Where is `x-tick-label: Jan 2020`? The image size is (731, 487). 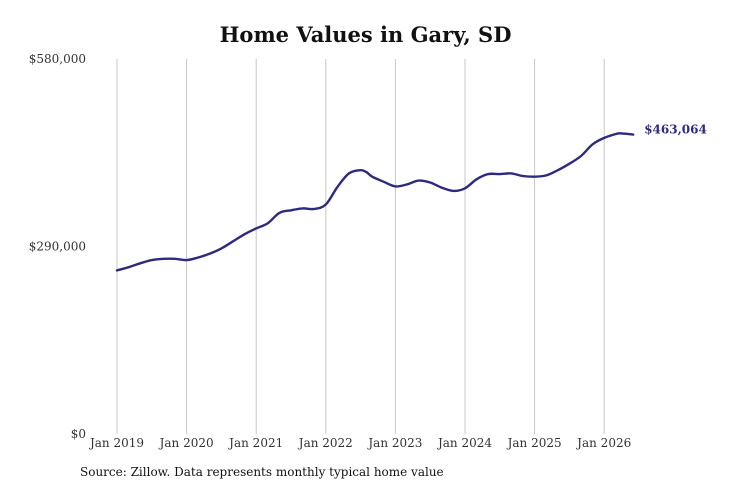 x-tick-label: Jan 2020 is located at coordinates (186, 443).